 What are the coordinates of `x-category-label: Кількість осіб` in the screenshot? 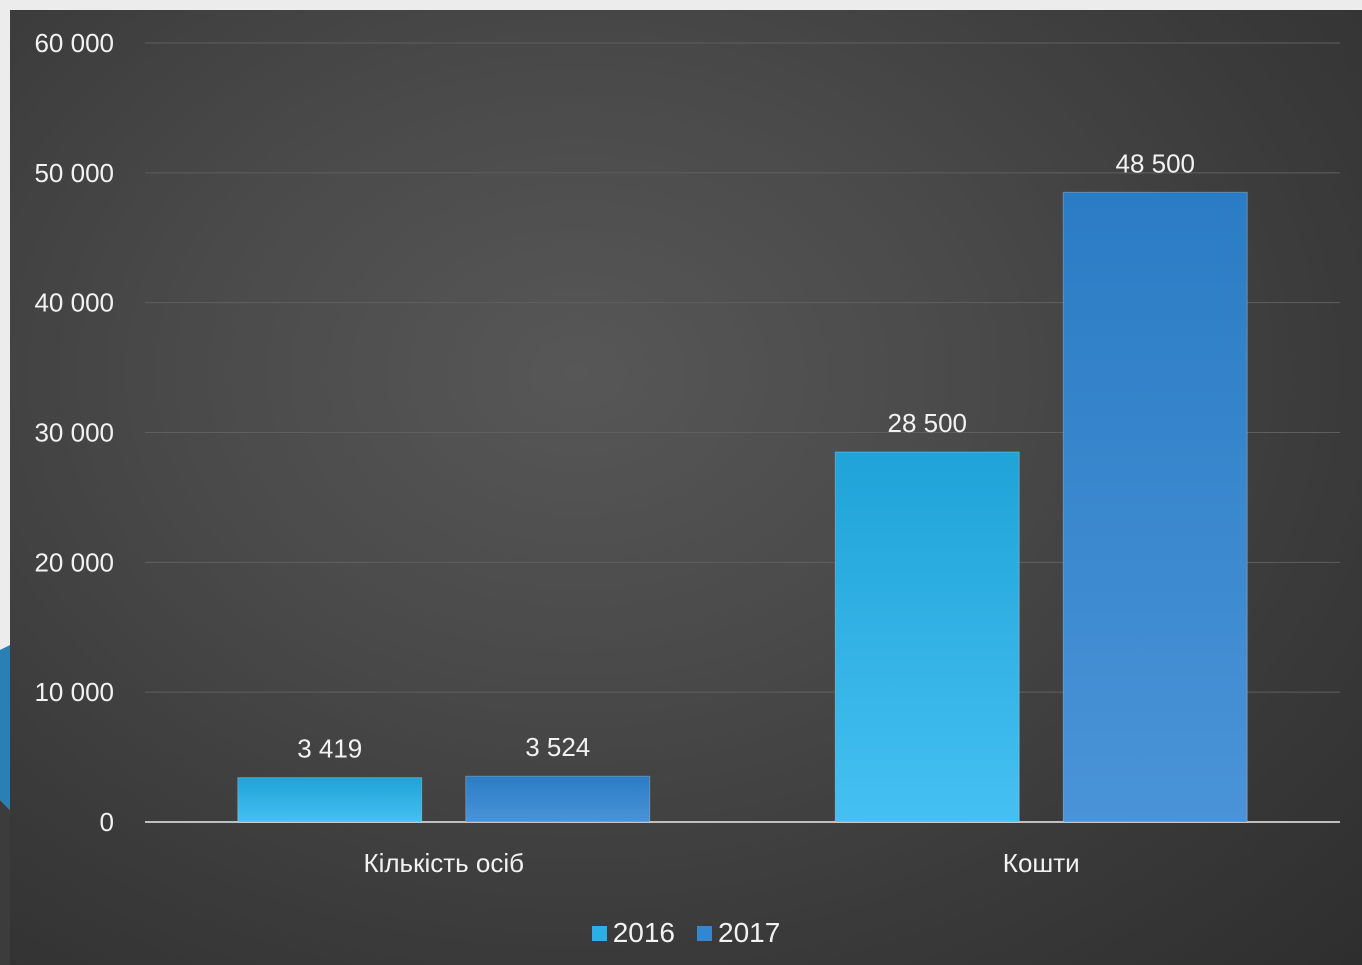 It's located at (443, 863).